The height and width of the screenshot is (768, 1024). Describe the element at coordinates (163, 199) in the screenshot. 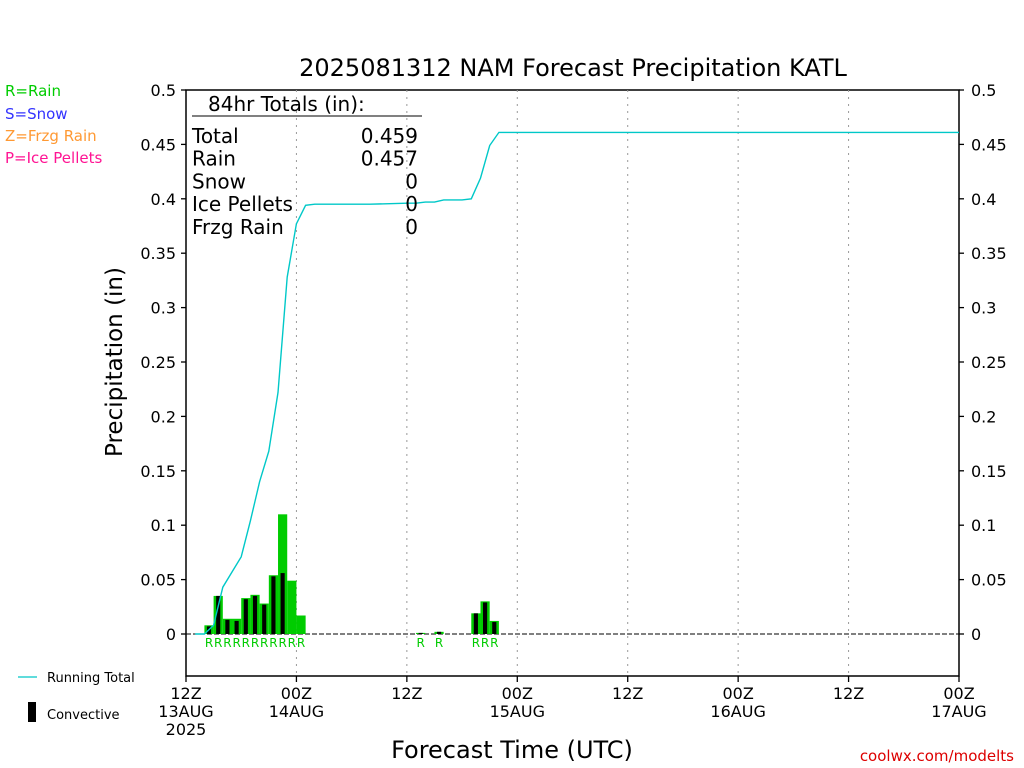

I see `y-tick-label-left-8: 0.4` at that location.